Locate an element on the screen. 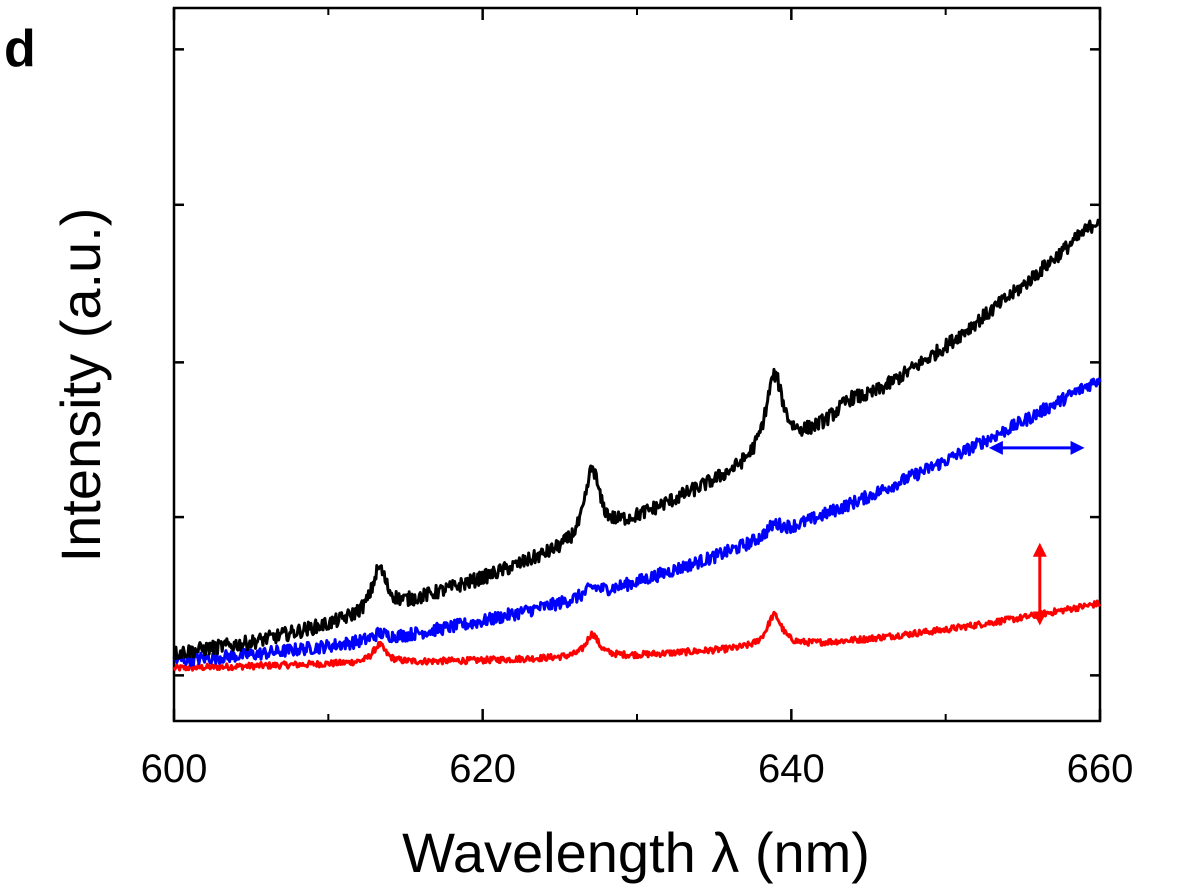 The height and width of the screenshot is (888, 1200). red-arrowhead-down is located at coordinates (1039, 618).